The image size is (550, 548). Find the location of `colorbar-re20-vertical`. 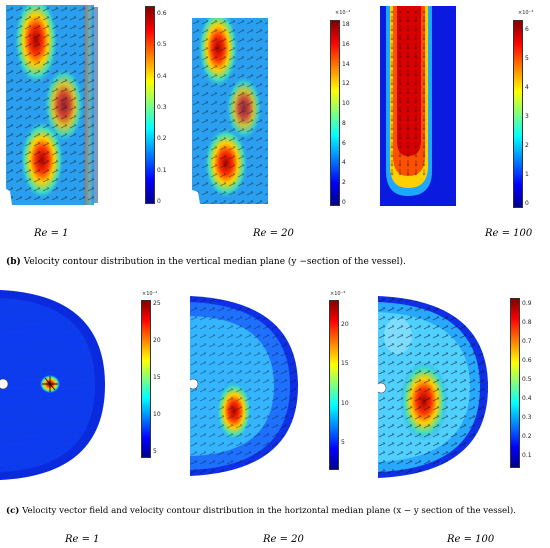

colorbar-re20-vertical is located at coordinates (335, 113).